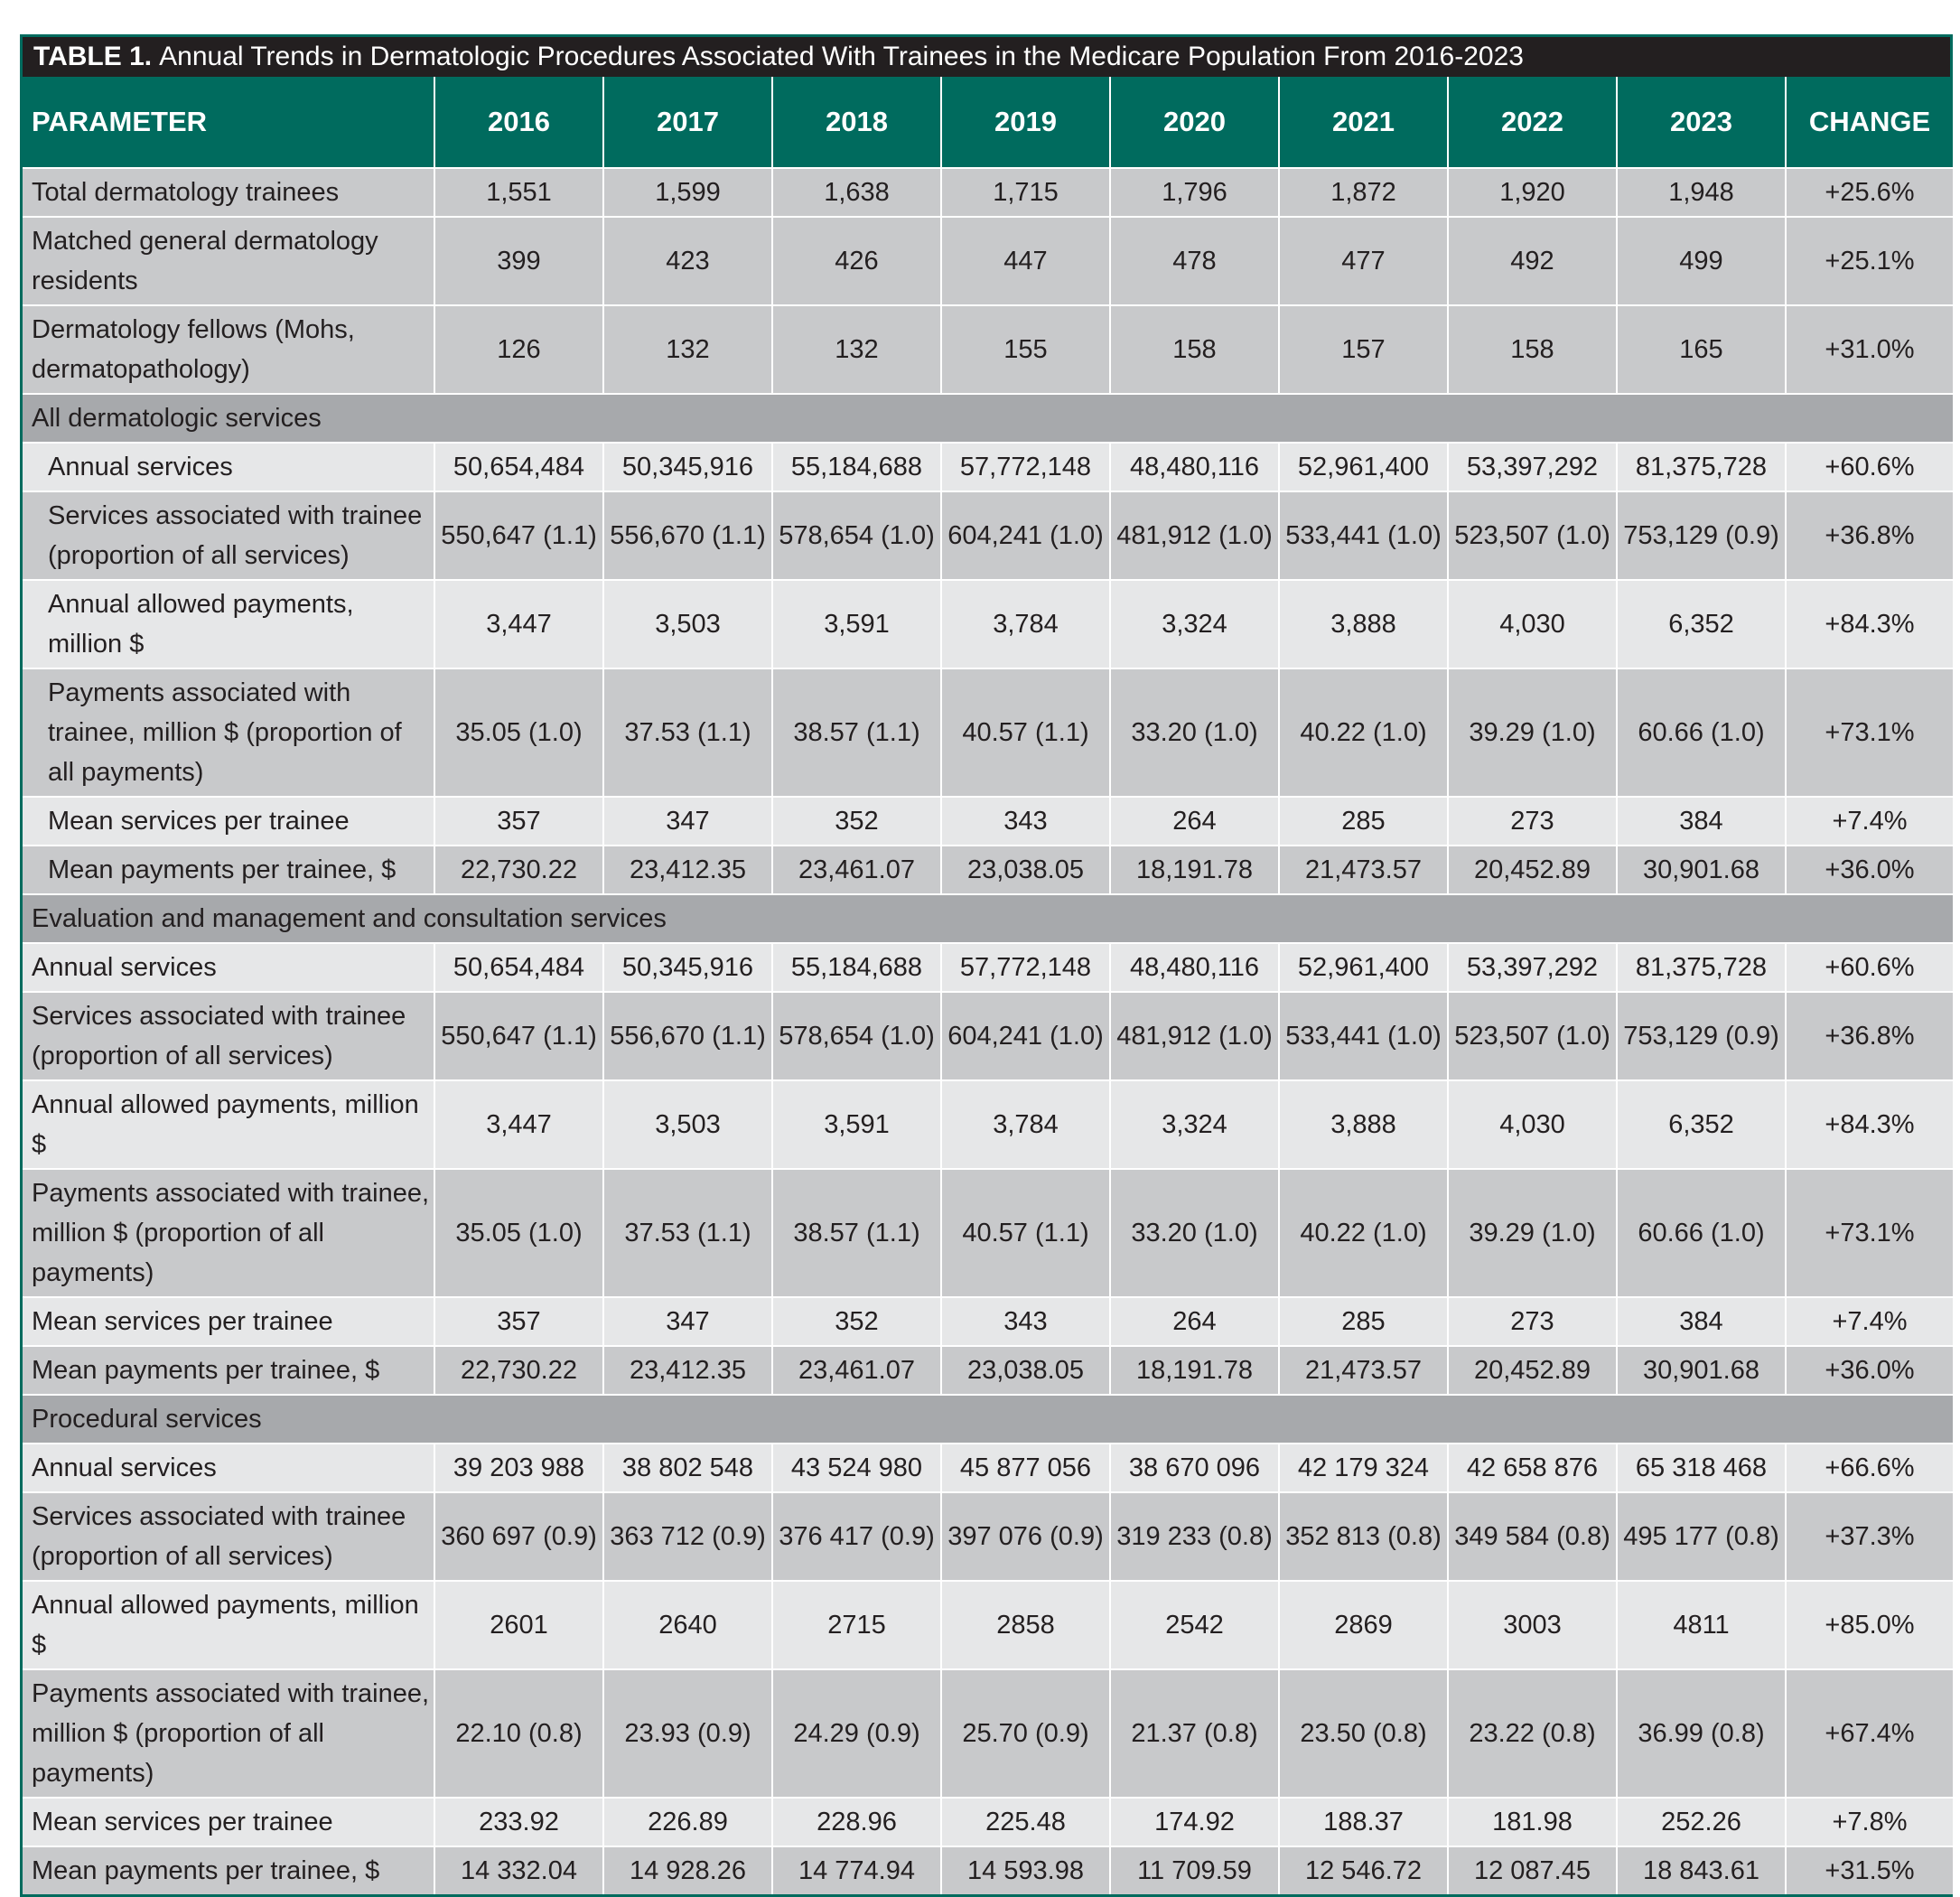 The height and width of the screenshot is (1897, 1960). What do you see at coordinates (1869, 192) in the screenshot?
I see `change-cell: +25.6%` at bounding box center [1869, 192].